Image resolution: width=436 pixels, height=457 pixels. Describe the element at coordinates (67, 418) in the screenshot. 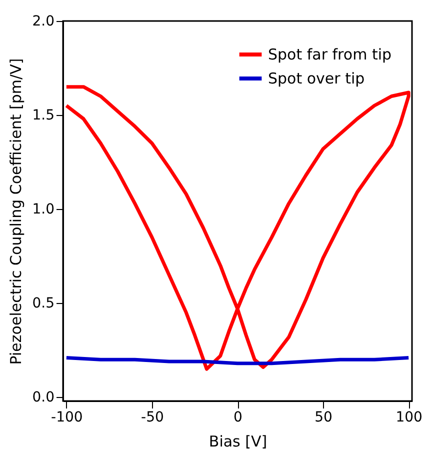

I see `x-tick-label: -100` at that location.